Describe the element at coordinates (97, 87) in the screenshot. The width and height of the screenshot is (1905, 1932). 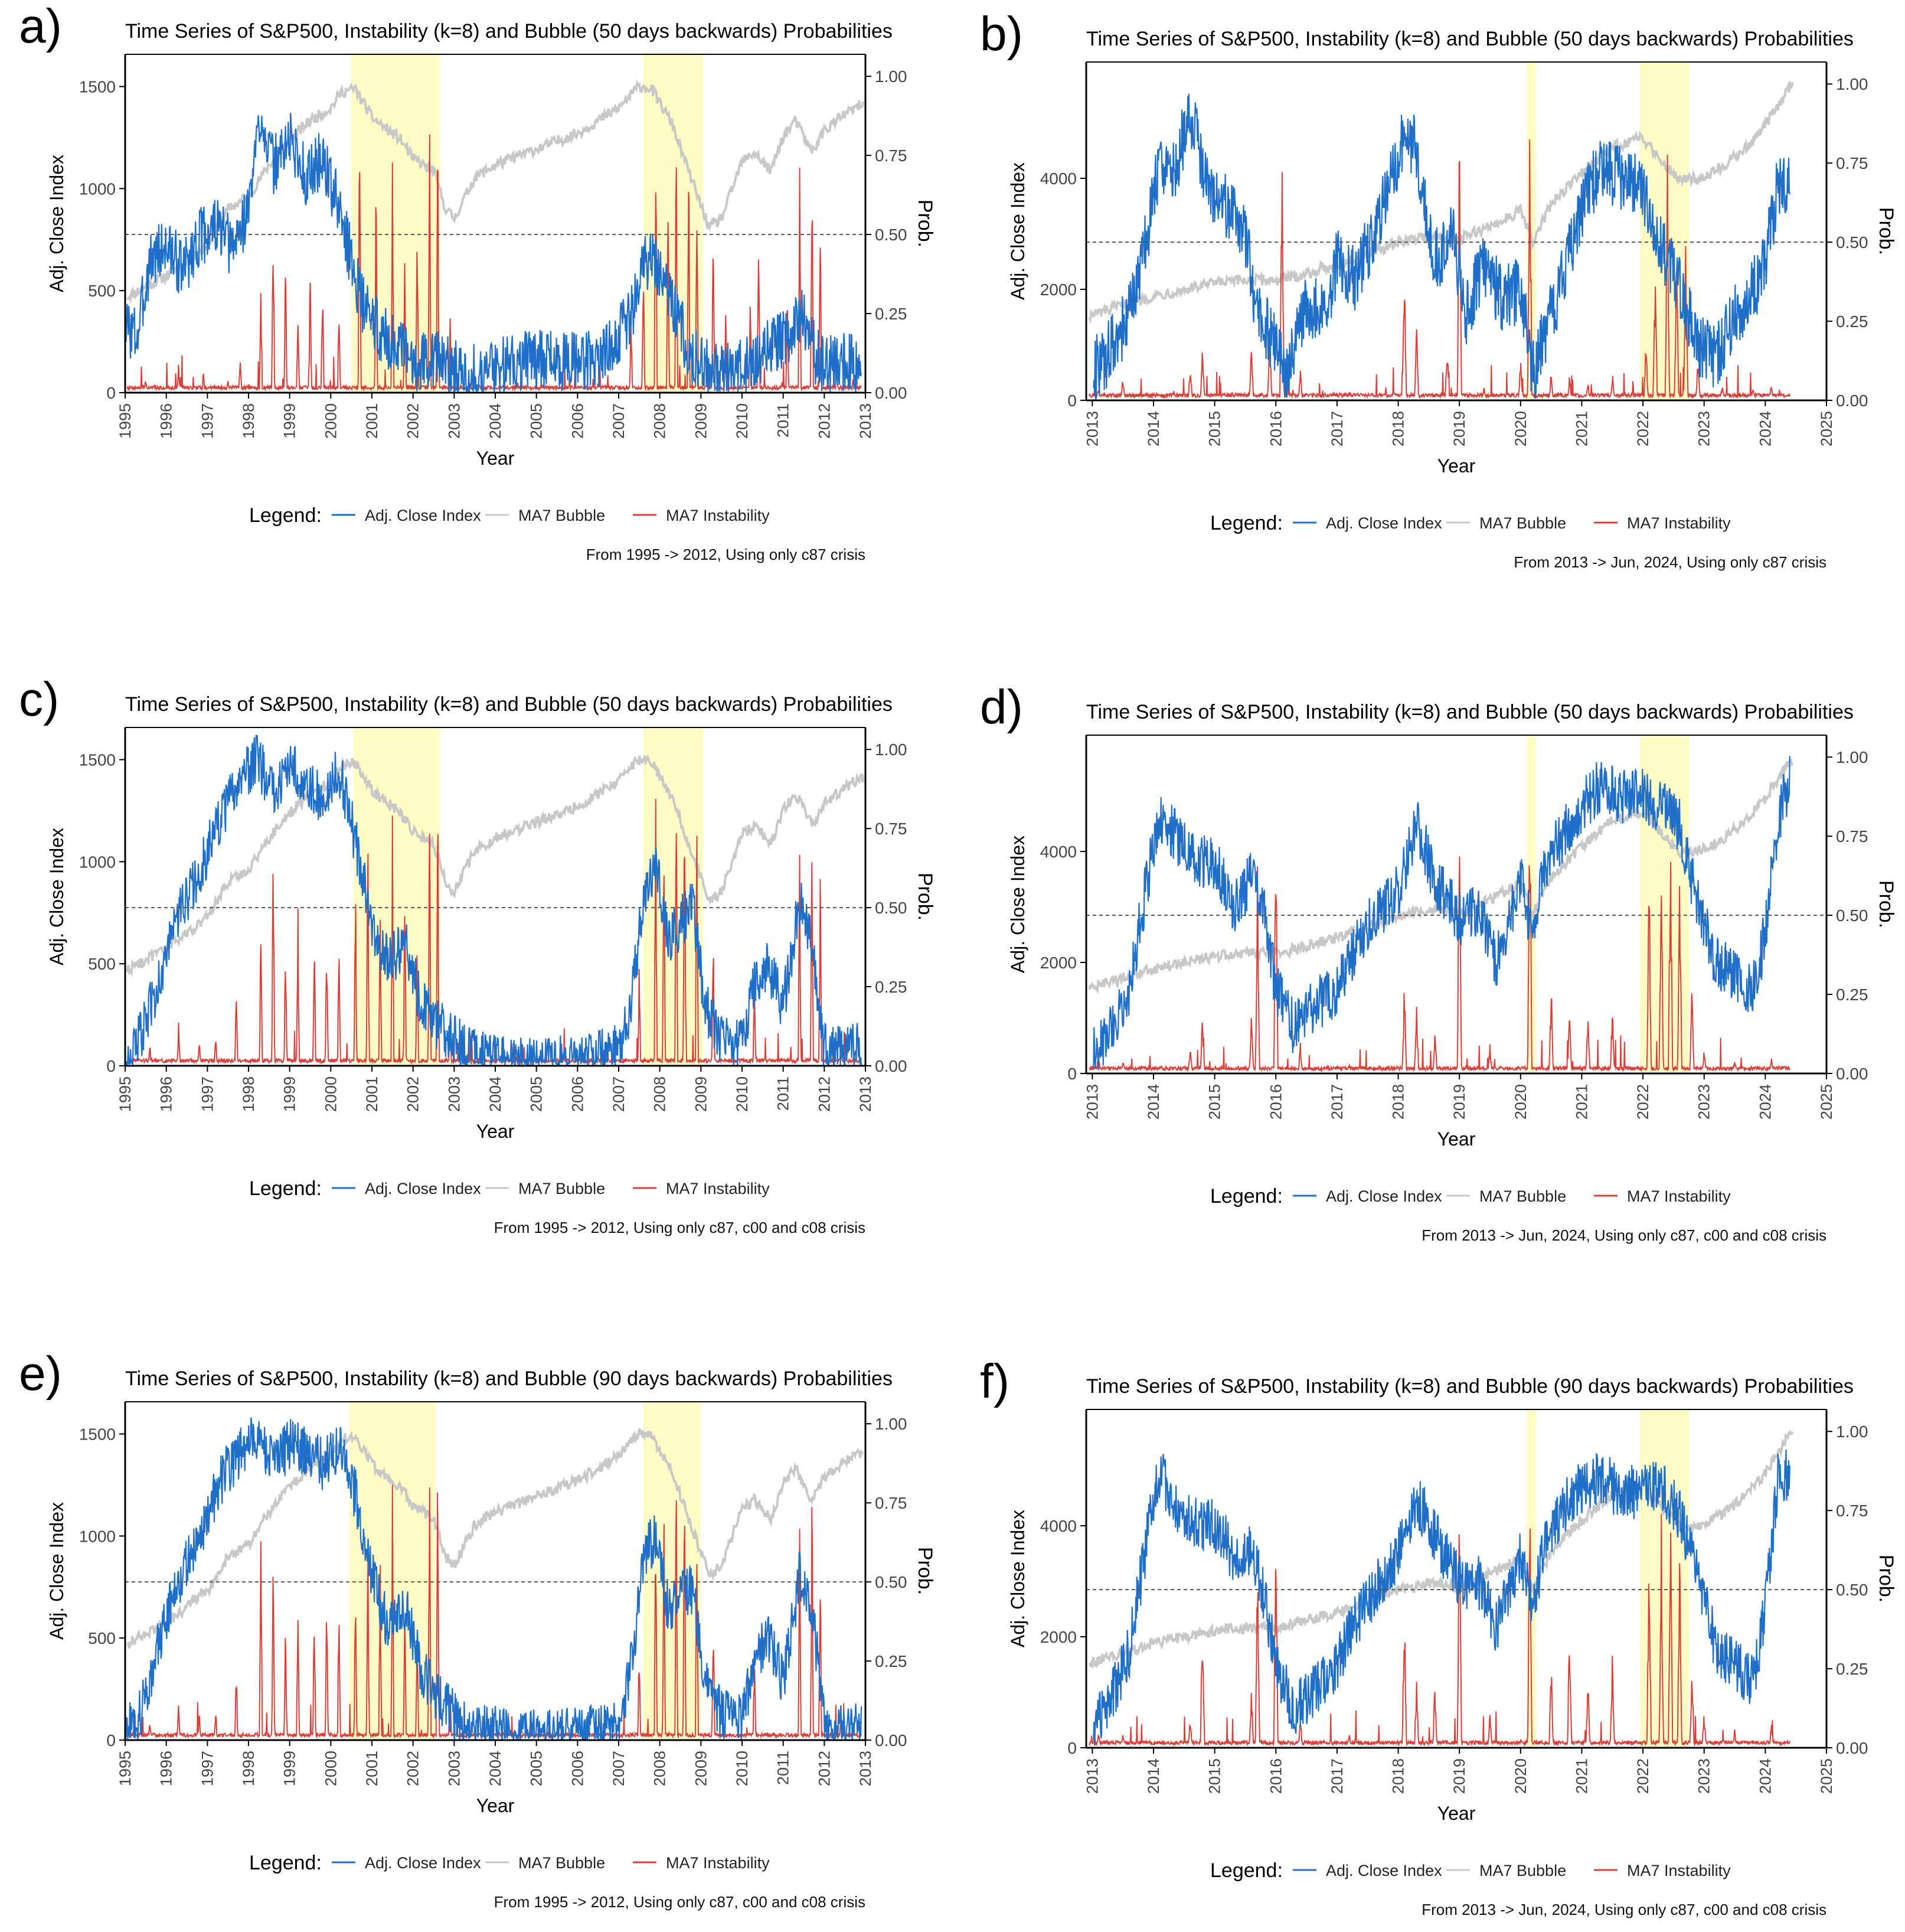
I see `y-left-tick-label: 1500` at that location.